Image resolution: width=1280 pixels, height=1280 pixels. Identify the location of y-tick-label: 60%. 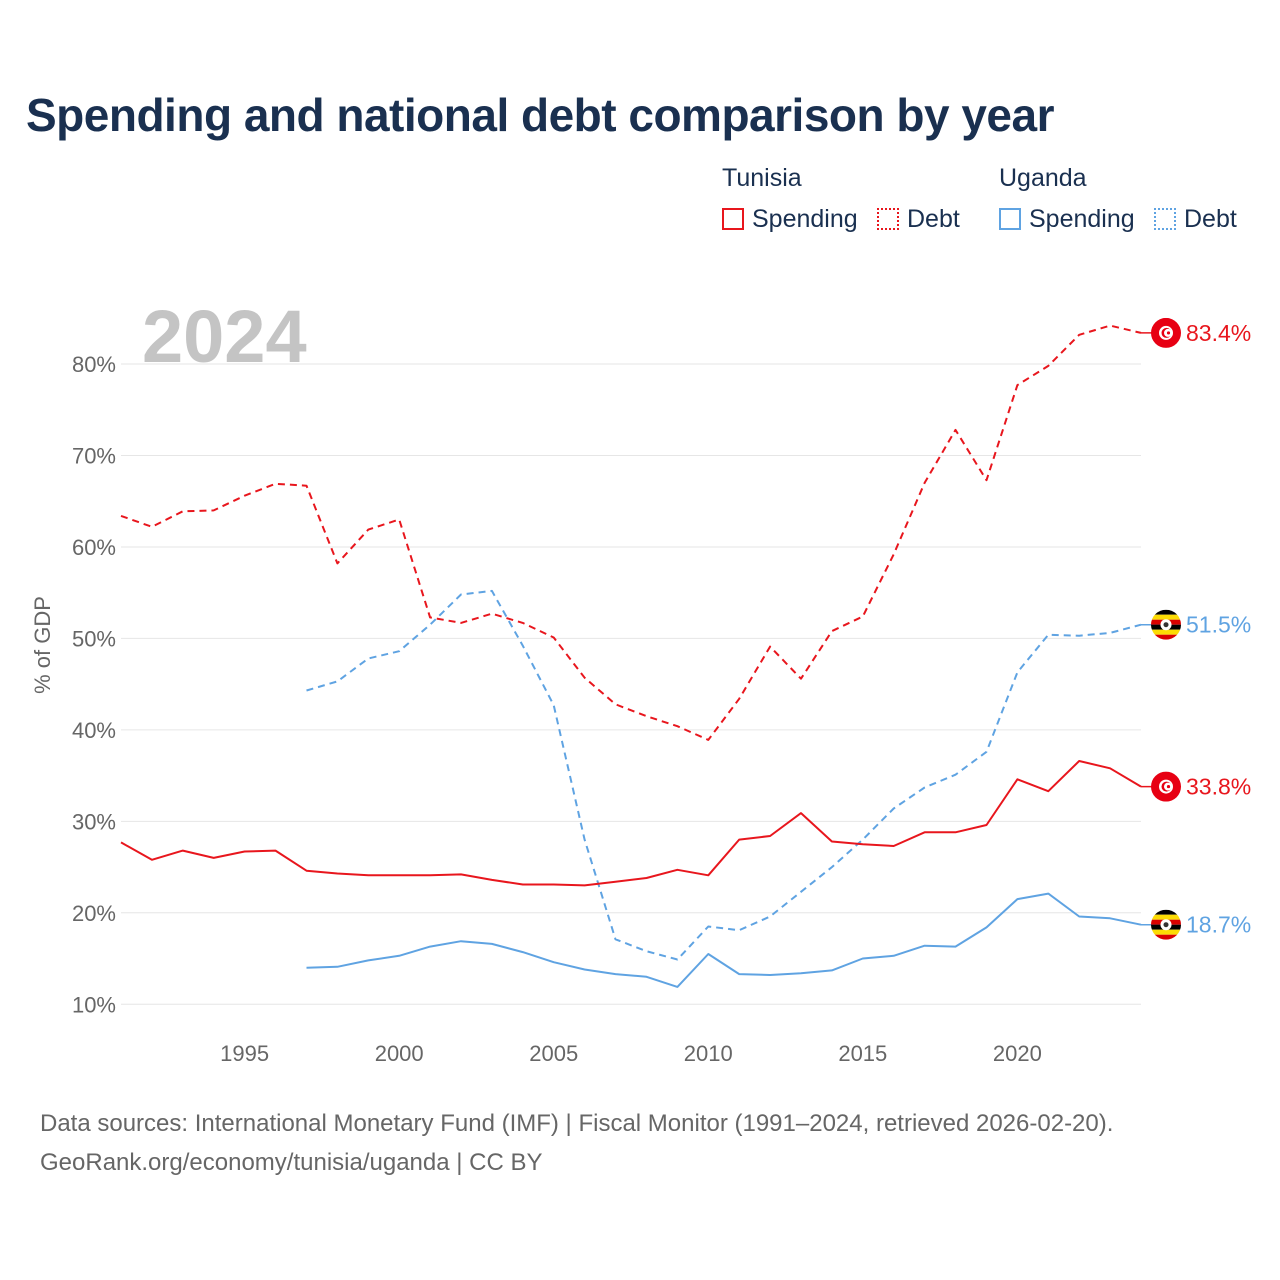
(94, 547).